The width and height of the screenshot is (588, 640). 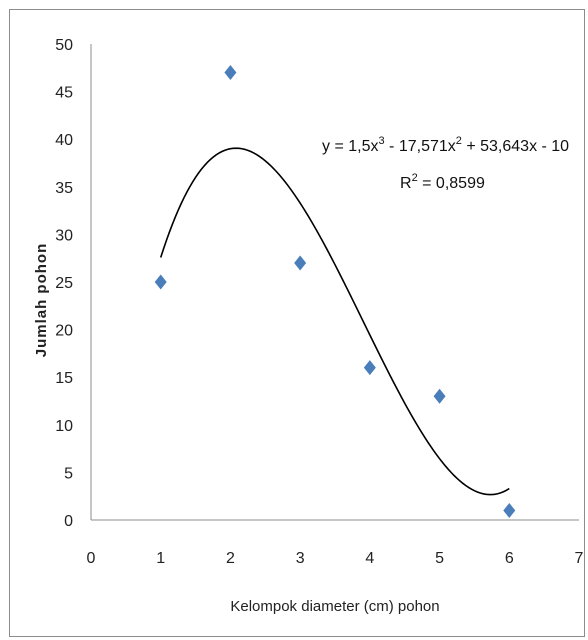 I want to click on x-tick-label: 2, so click(x=230, y=558).